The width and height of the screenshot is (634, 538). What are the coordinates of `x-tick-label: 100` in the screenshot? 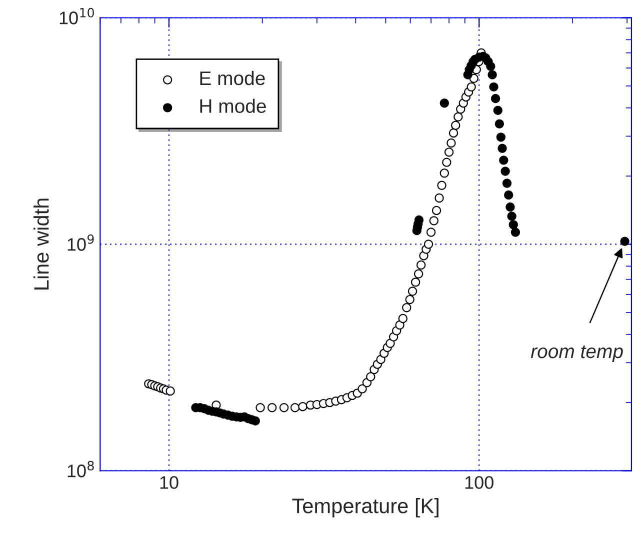 It's located at (479, 482).